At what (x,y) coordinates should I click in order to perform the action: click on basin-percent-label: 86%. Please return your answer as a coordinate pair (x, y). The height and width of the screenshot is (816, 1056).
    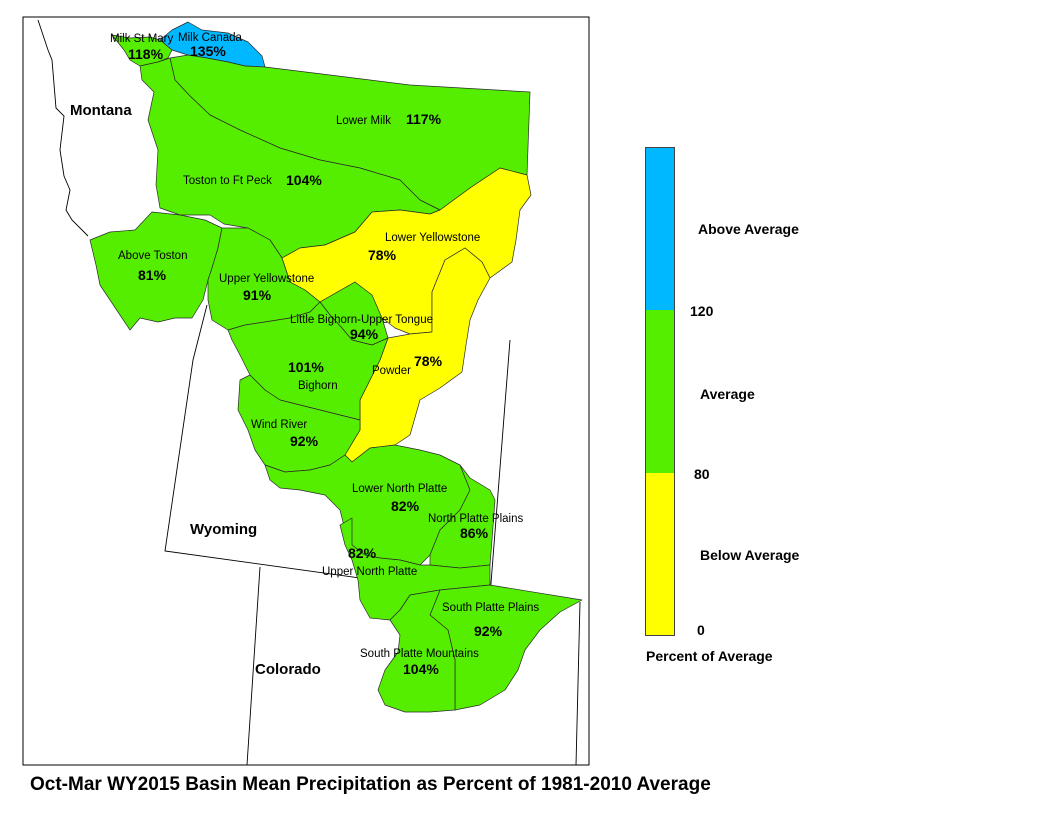
    Looking at the image, I should click on (474, 533).